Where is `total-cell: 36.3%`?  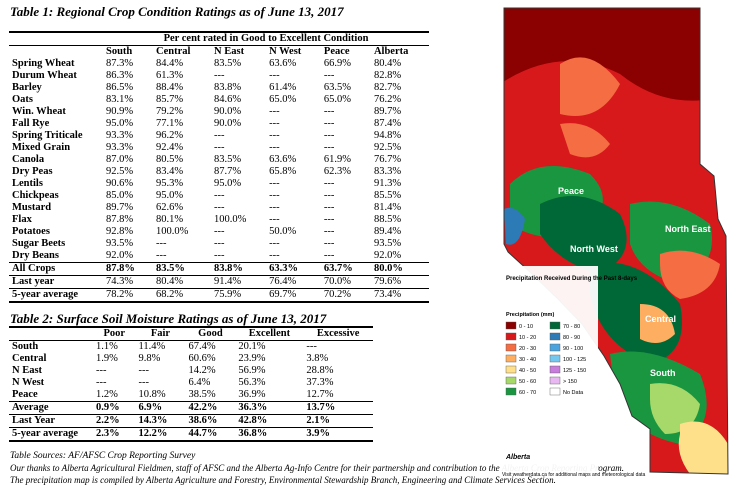 total-cell: 36.3% is located at coordinates (253, 407).